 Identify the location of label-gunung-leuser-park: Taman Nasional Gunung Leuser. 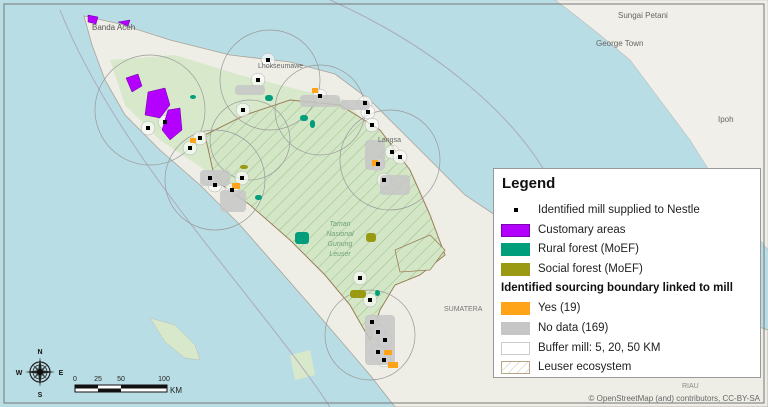
(340, 239).